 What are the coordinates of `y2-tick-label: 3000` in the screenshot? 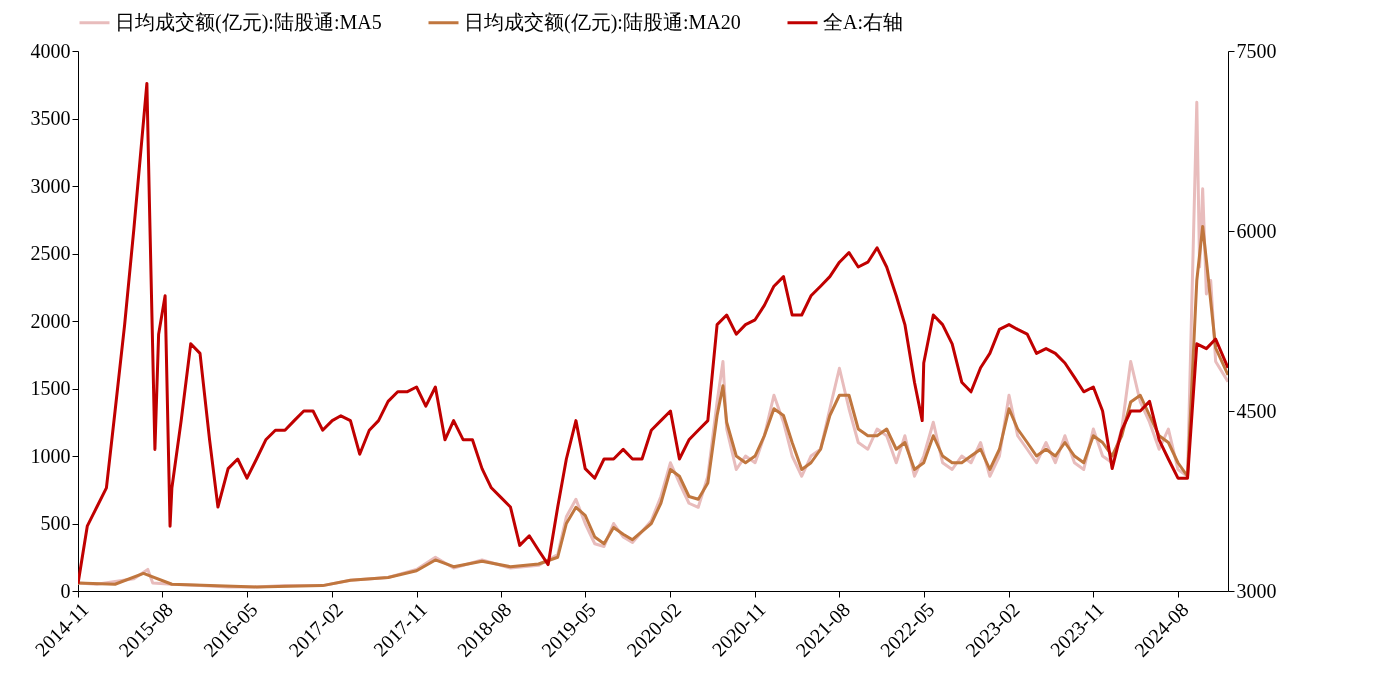 It's located at (1256, 590).